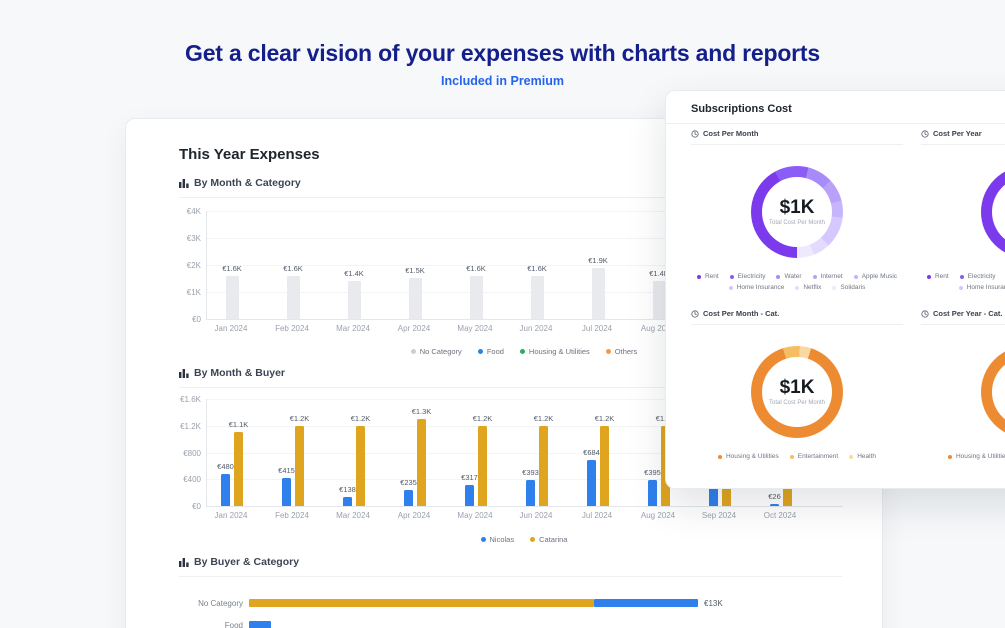 Image resolution: width=1005 pixels, height=628 pixels. What do you see at coordinates (741, 313) in the screenshot?
I see `quadrant-title: Cost Per Month - Cat.` at bounding box center [741, 313].